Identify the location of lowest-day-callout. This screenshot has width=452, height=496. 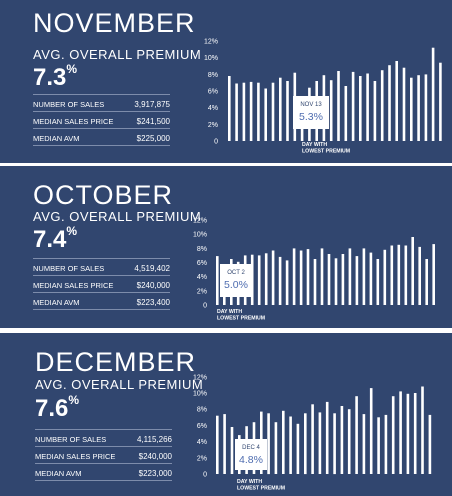
(251, 454).